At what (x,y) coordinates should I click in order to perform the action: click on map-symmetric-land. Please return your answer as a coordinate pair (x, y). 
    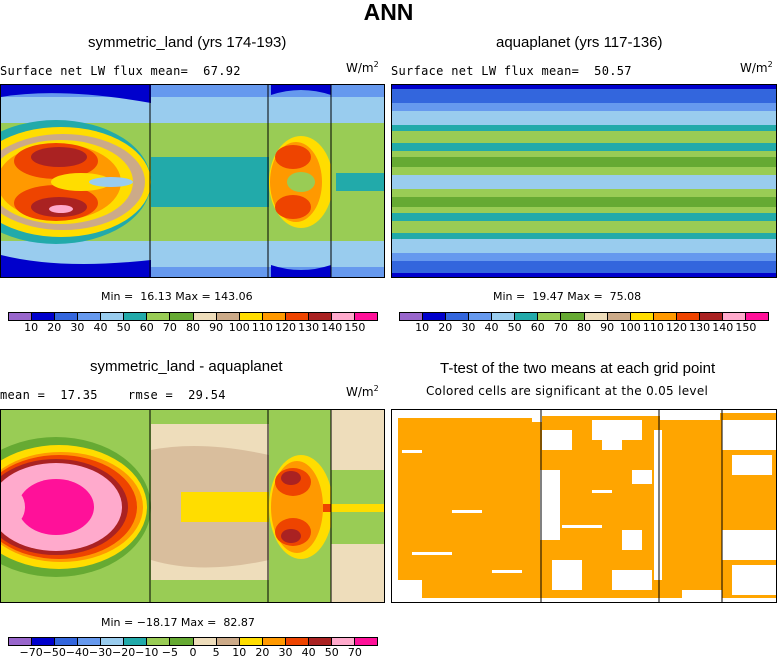
    Looking at the image, I should click on (192, 181).